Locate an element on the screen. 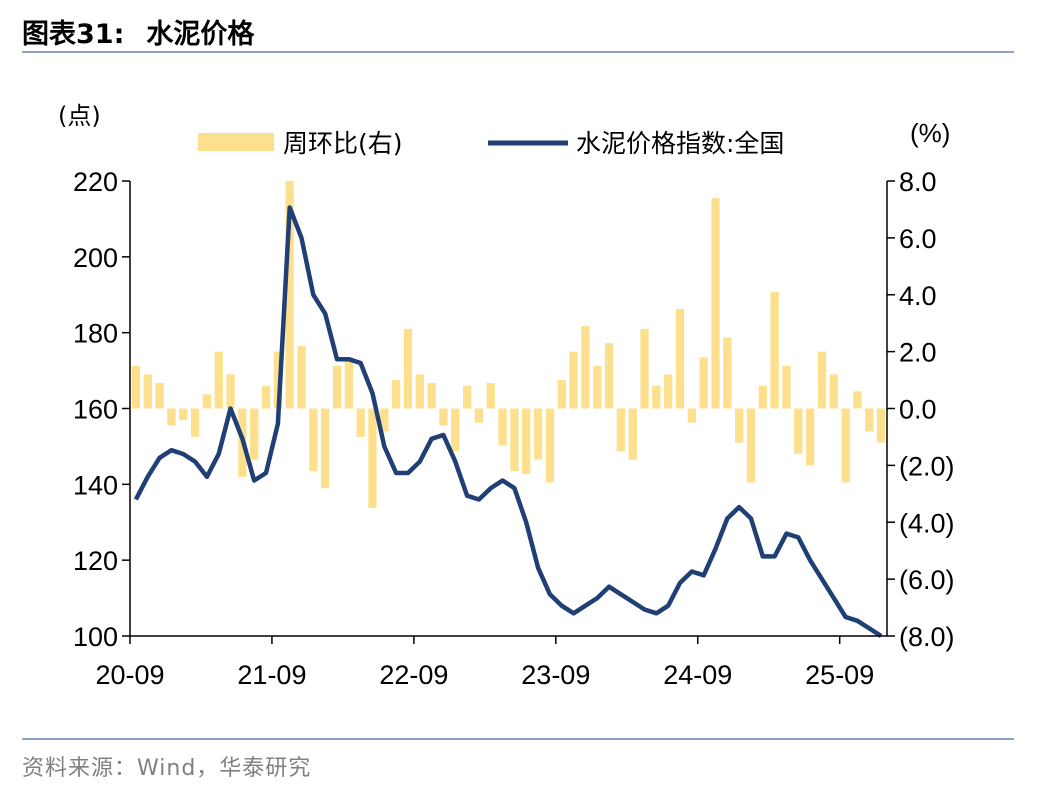 The height and width of the screenshot is (792, 1048). right-tick-label-8: 8.0 is located at coordinates (918, 182).